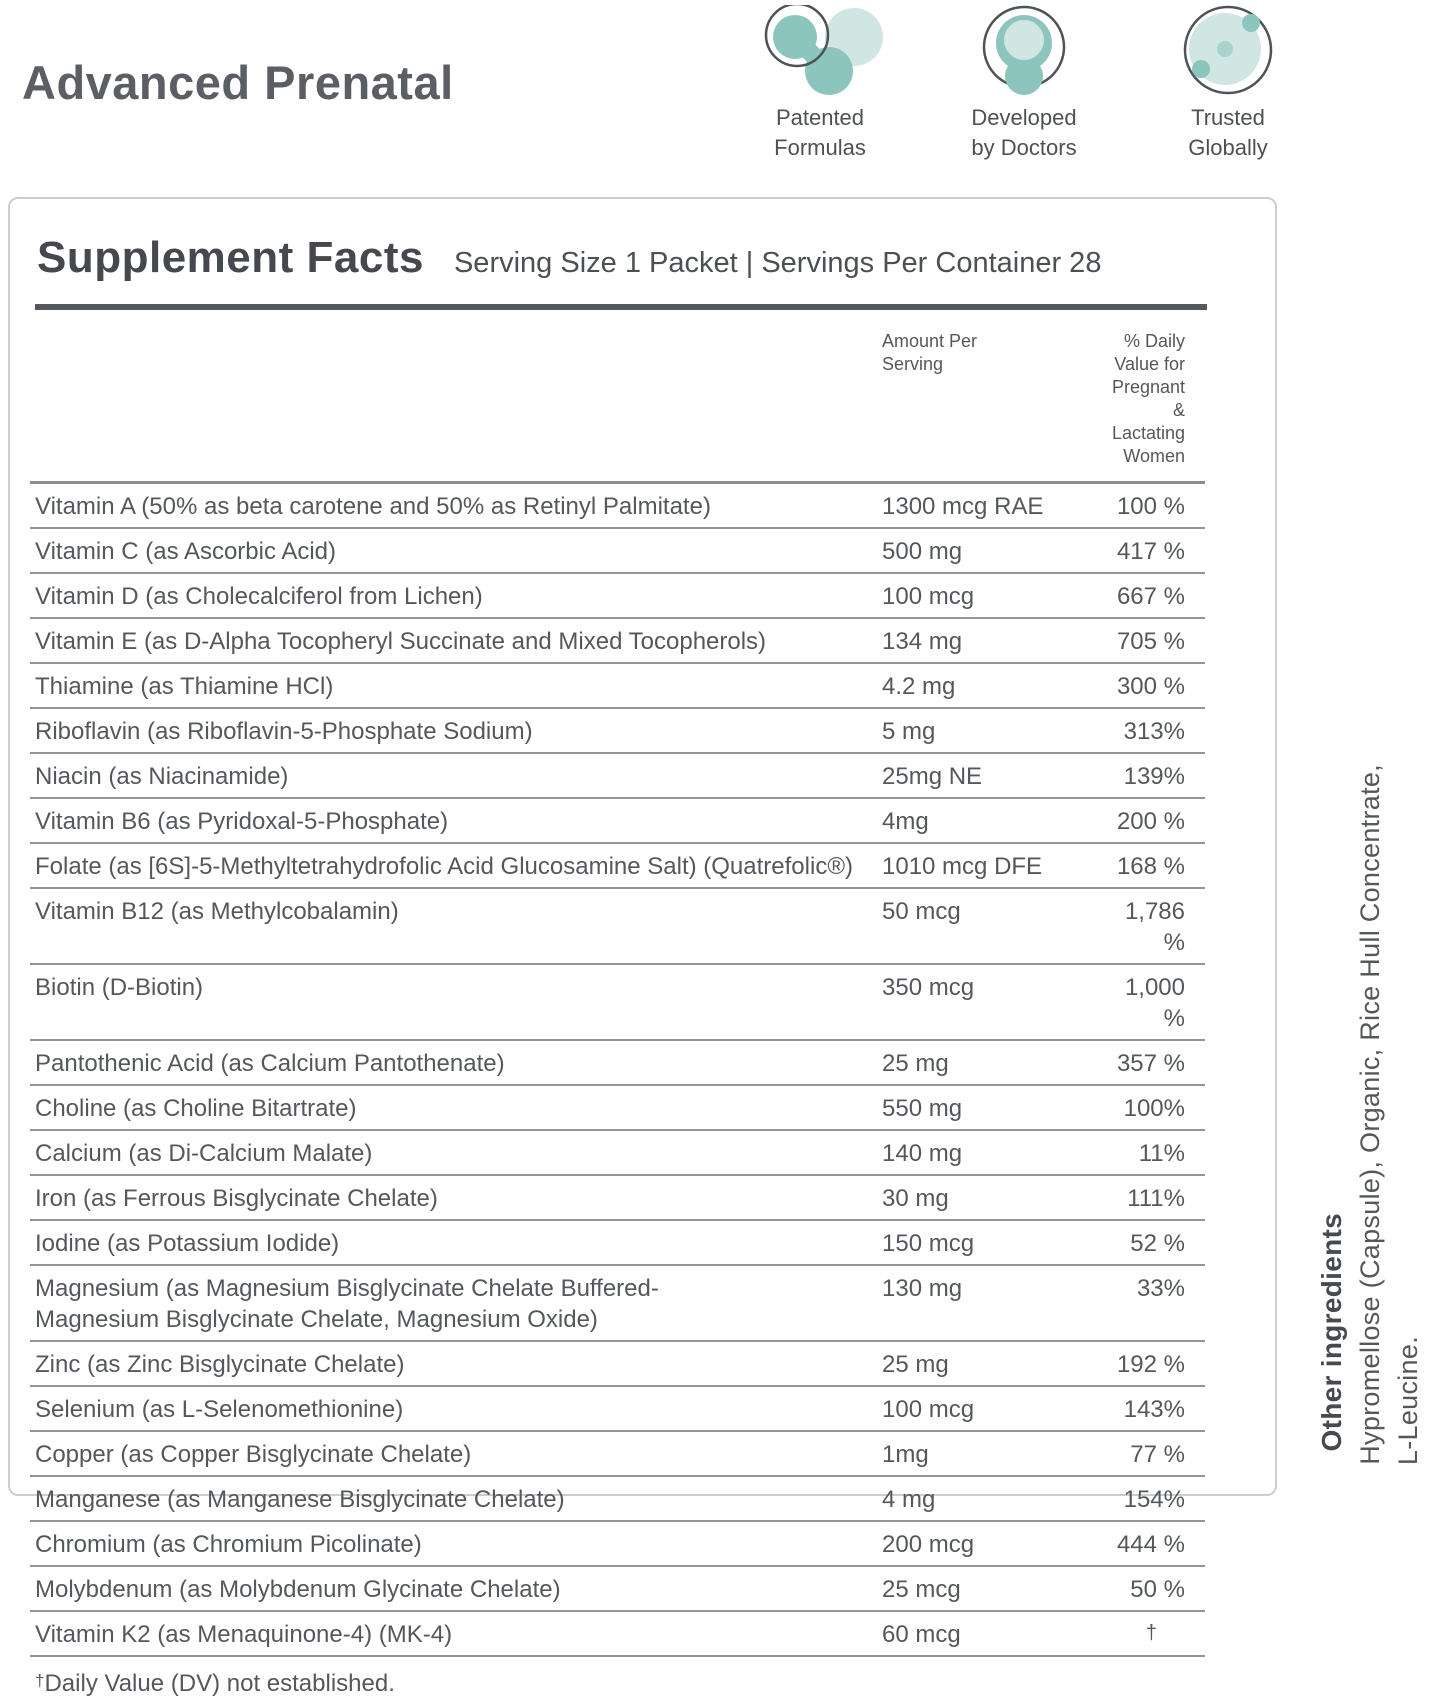 This screenshot has width=1429, height=1698. I want to click on badge-row: Patented Formulas Developed by Doctors, so click(1024, 83).